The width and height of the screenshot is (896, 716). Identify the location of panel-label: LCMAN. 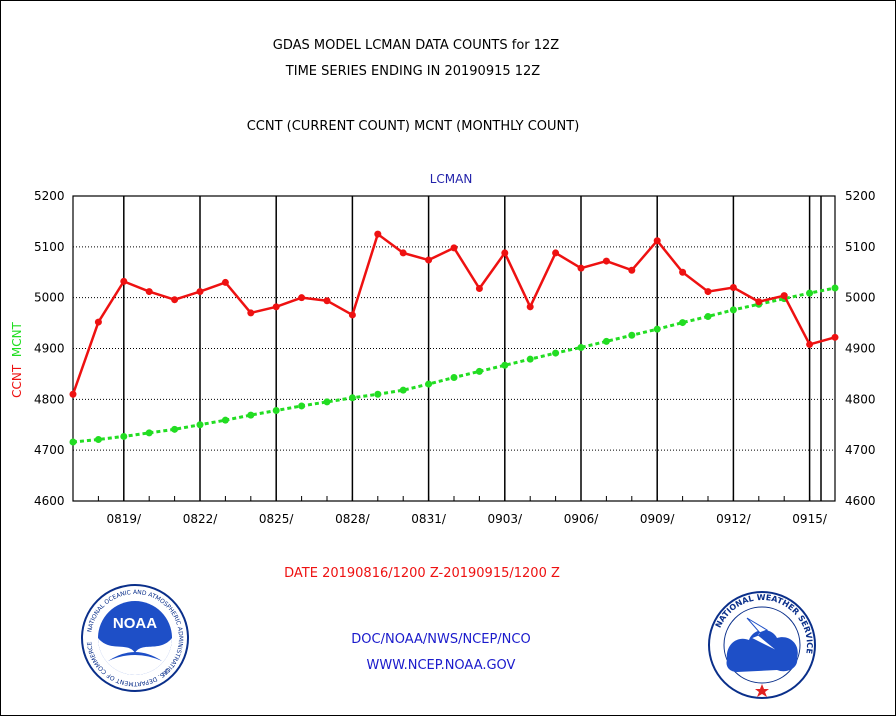
(451, 179).